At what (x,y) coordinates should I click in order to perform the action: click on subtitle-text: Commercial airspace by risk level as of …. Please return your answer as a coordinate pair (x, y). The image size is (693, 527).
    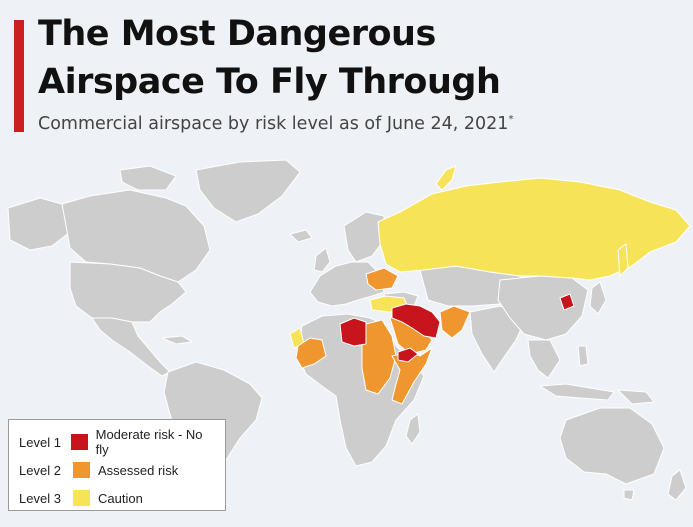
    Looking at the image, I should click on (273, 124).